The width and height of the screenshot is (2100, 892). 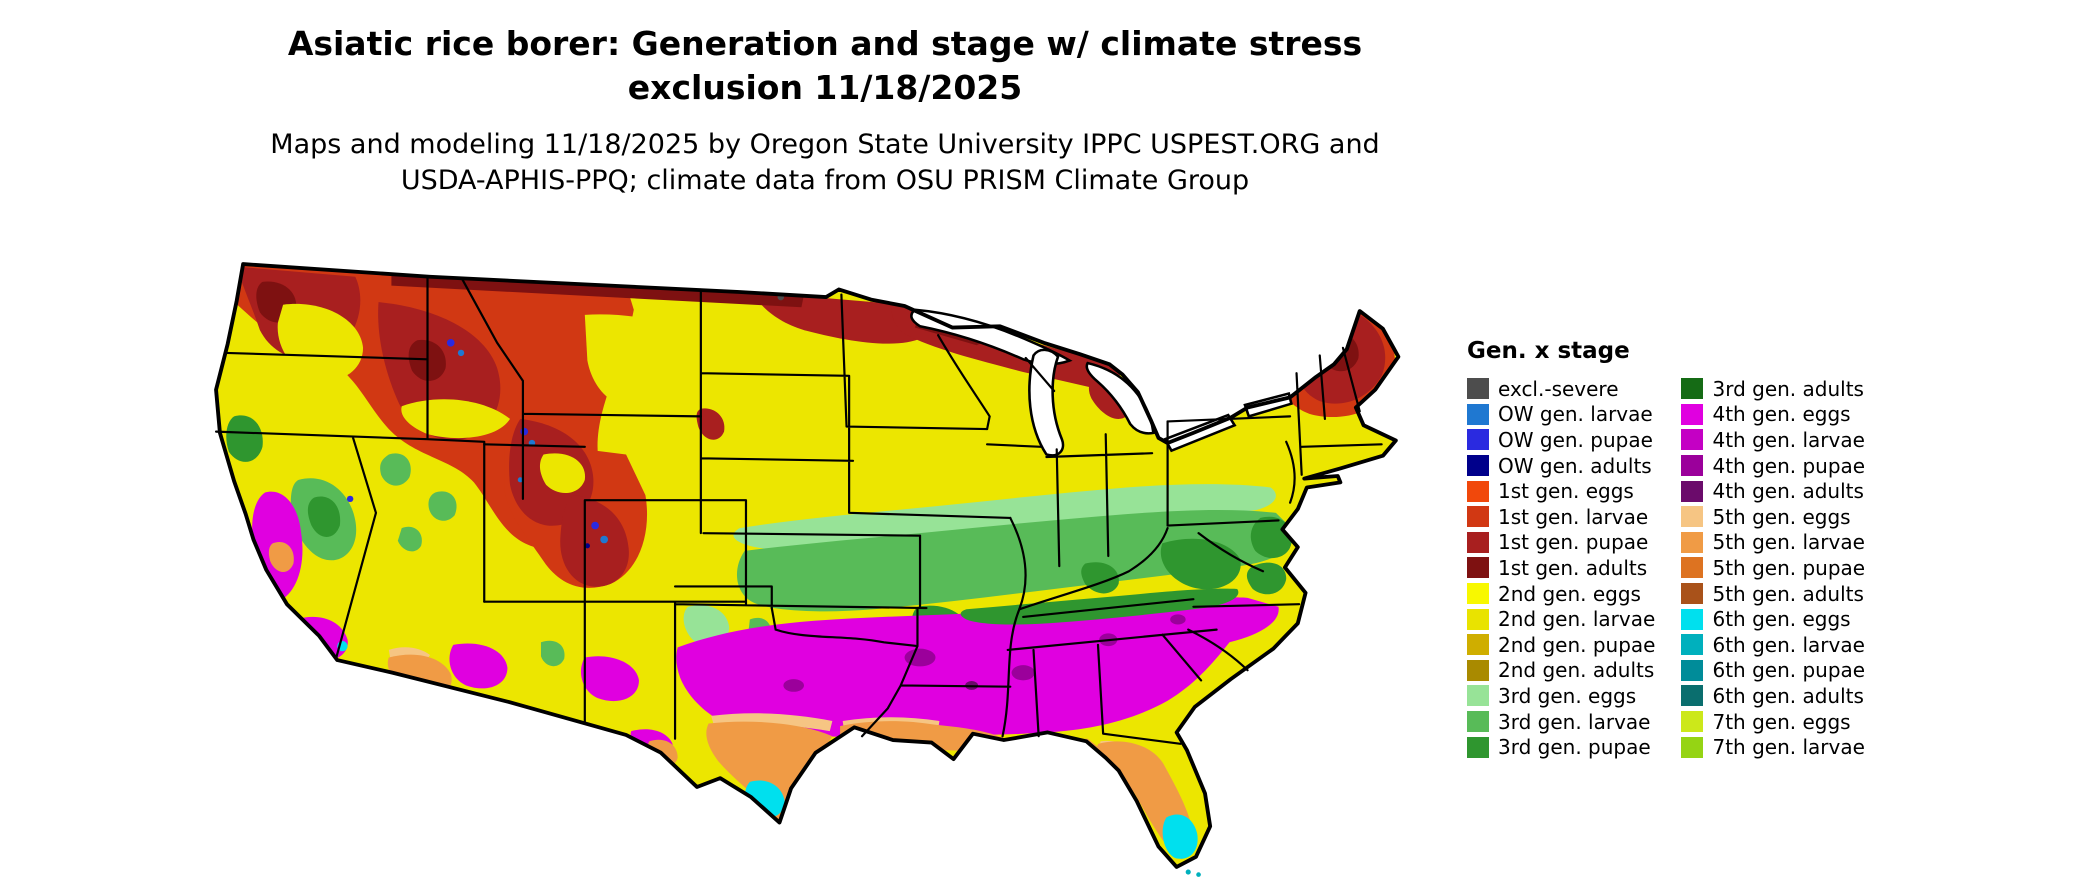 I want to click on legend-item: 5th gen. eggs, so click(x=1773, y=517).